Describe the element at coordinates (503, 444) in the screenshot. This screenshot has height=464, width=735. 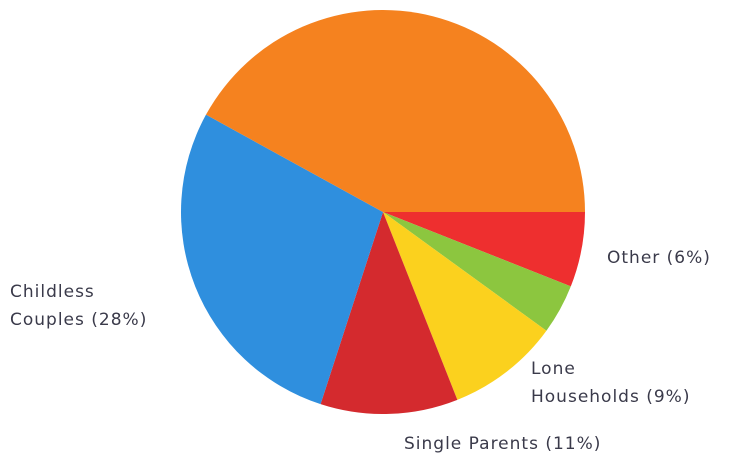
I see `slice-label: Single Parents (11%)` at that location.